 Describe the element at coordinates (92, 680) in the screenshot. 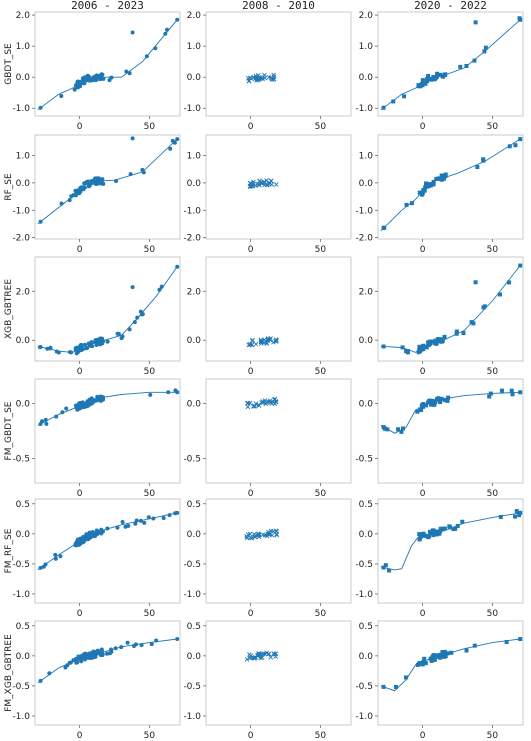

I see `panel-fm-xgb-gbtree-col1: -1.0 -0.5 0.0 0.5 0 50 FM_XGB_GBTREE` at that location.